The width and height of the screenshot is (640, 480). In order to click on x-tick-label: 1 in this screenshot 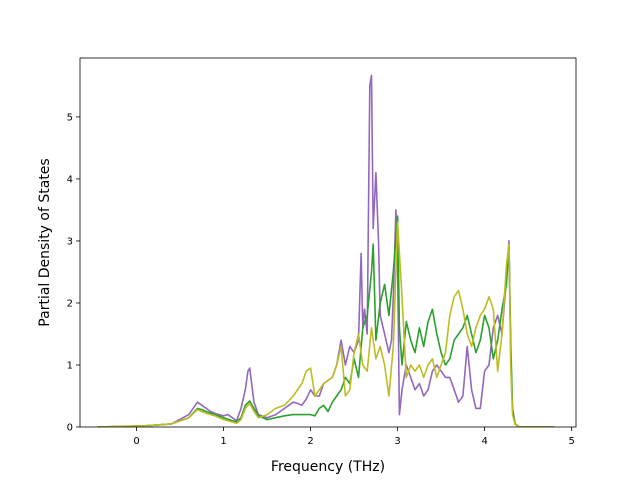, I will do `click(223, 441)`.